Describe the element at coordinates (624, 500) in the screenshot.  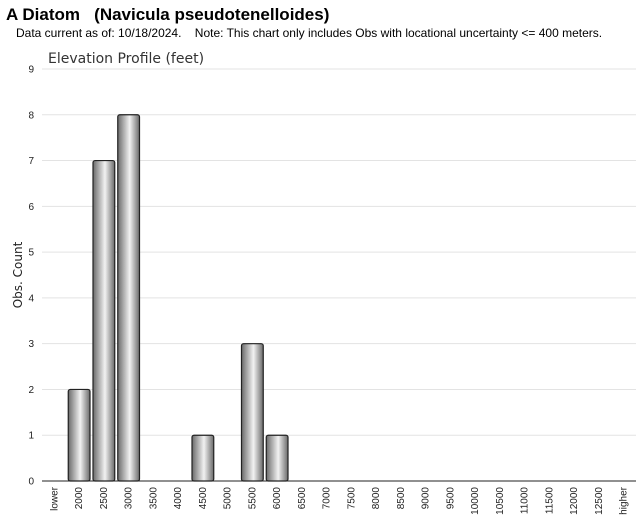
I see `x-tick-label: higher` at that location.